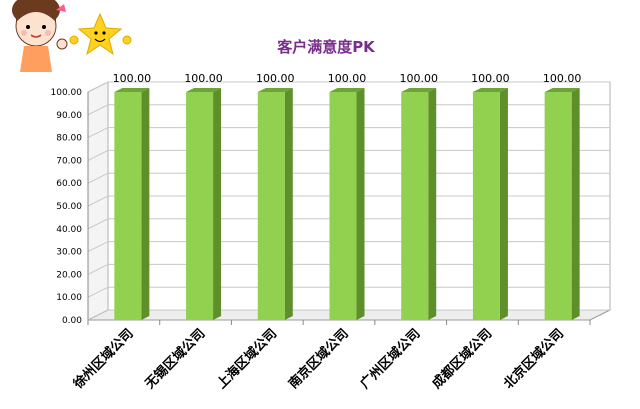 The width and height of the screenshot is (640, 409). What do you see at coordinates (462, 359) in the screenshot?
I see `x-tick-label: 成都区域公司` at bounding box center [462, 359].